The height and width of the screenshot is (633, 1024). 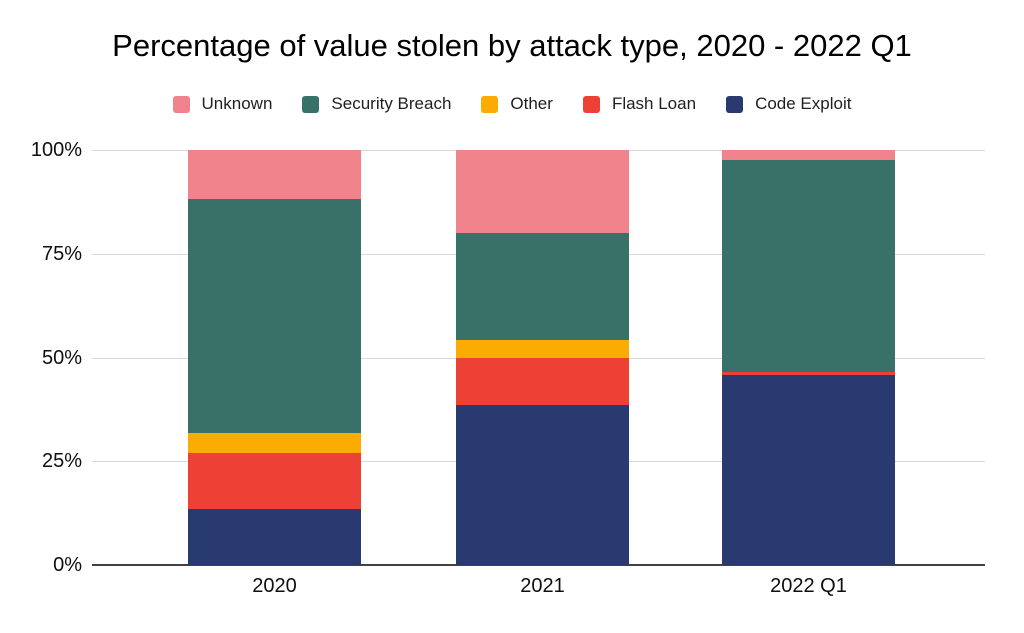 I want to click on y-axis: 100% 75% 50% 25% 0%, so click(x=41, y=357).